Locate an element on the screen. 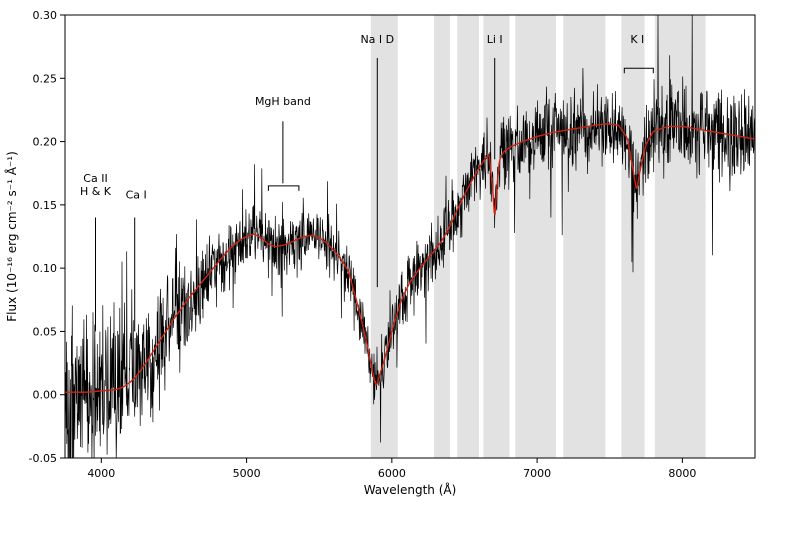  annotation-label-ca1: Ca I is located at coordinates (136, 195).